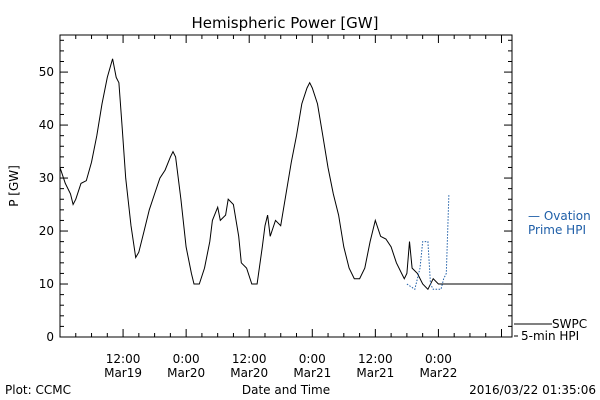  I want to click on legend-ovation-line1: — Ovation, so click(559, 216).